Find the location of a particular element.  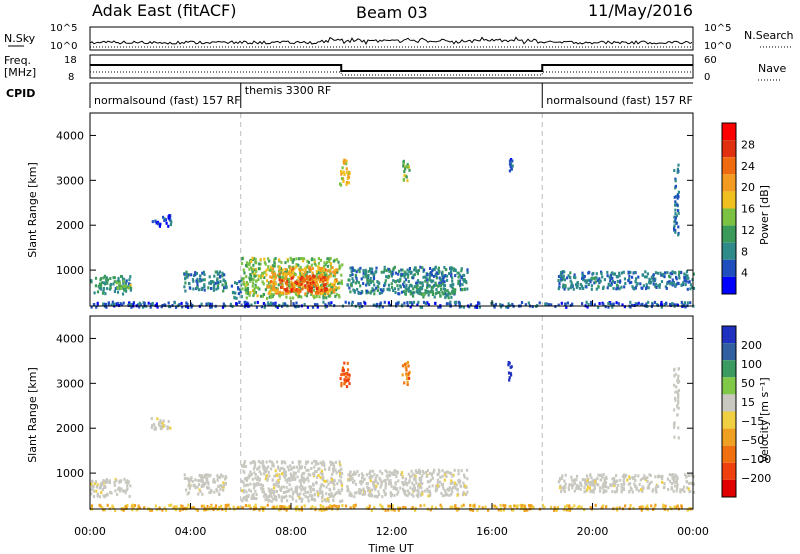

y-tick-label: 2000 is located at coordinates (70, 428).